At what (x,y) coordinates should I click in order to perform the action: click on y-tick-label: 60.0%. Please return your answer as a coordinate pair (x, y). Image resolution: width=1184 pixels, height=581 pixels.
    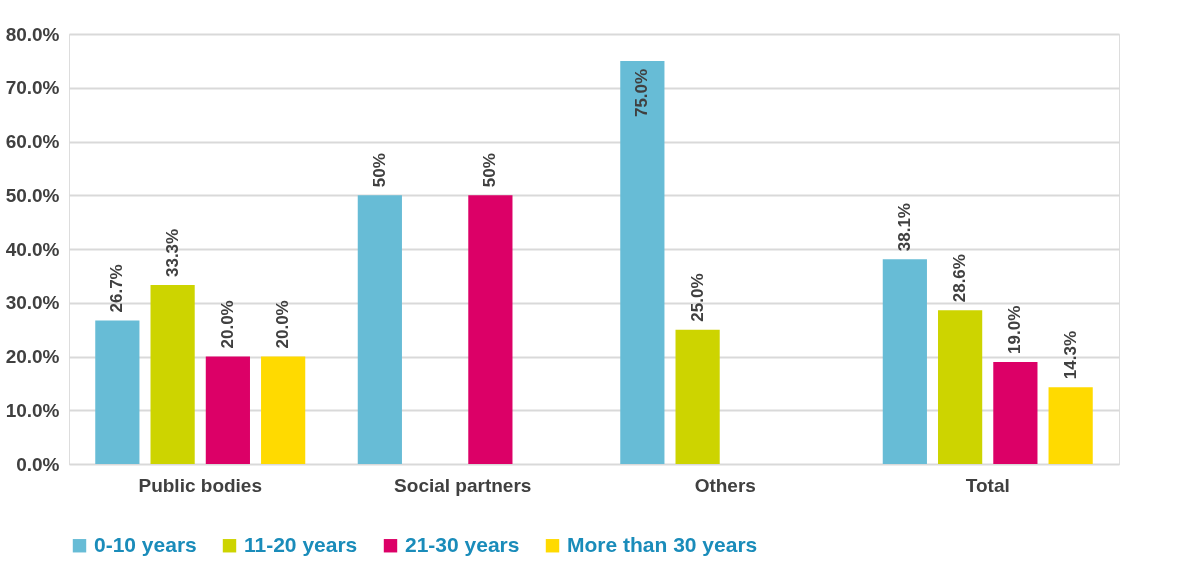
    Looking at the image, I should click on (32, 141).